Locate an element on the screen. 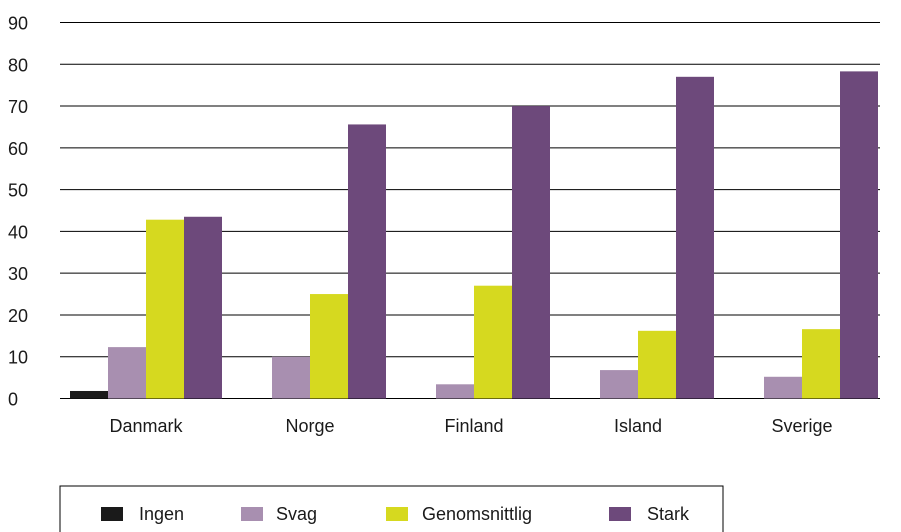 The width and height of the screenshot is (901, 532). y-tick-label: 20 is located at coordinates (18, 316).